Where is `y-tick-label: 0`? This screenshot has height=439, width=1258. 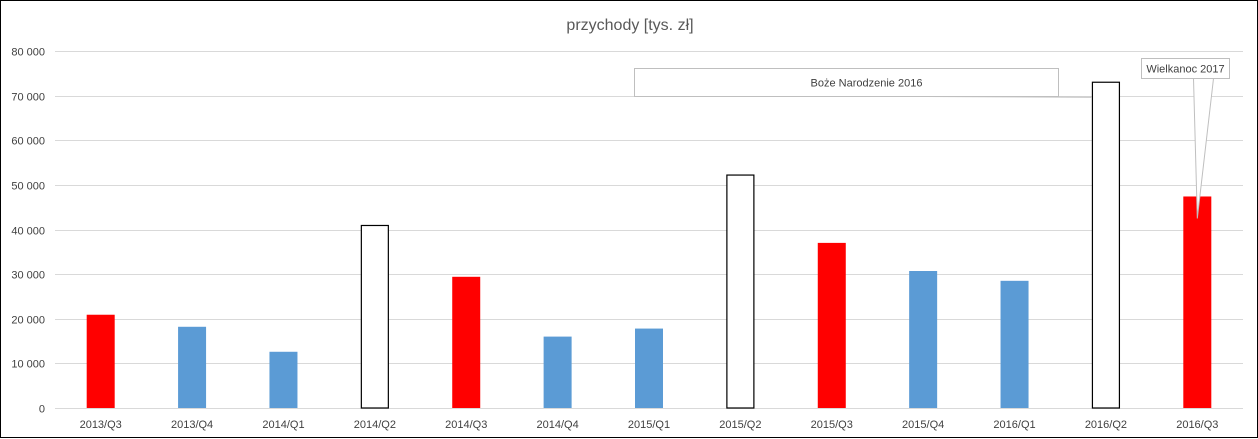 y-tick-label: 0 is located at coordinates (42, 410).